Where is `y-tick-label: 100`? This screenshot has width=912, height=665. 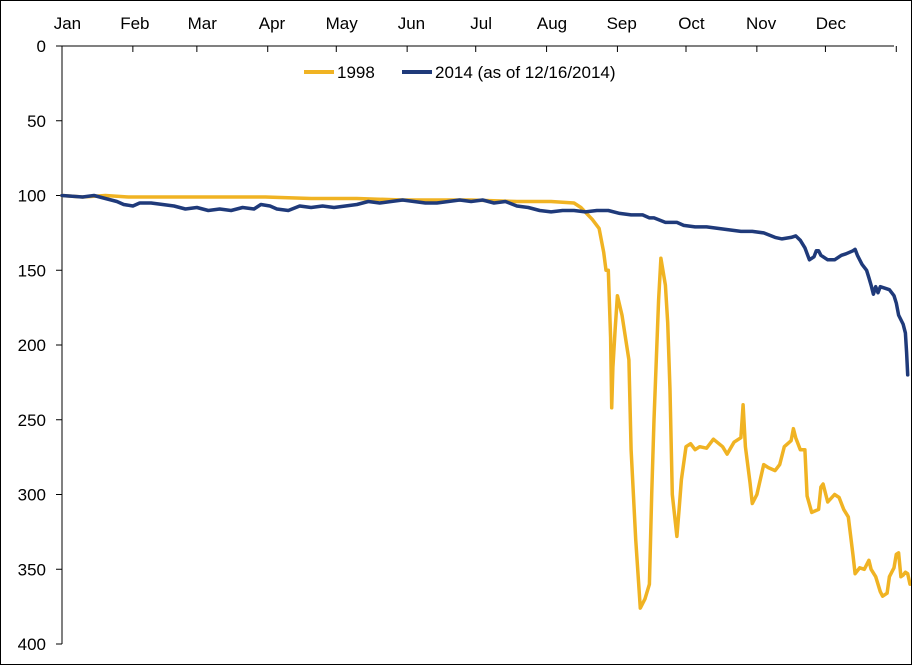 y-tick-label: 100 is located at coordinates (32, 196).